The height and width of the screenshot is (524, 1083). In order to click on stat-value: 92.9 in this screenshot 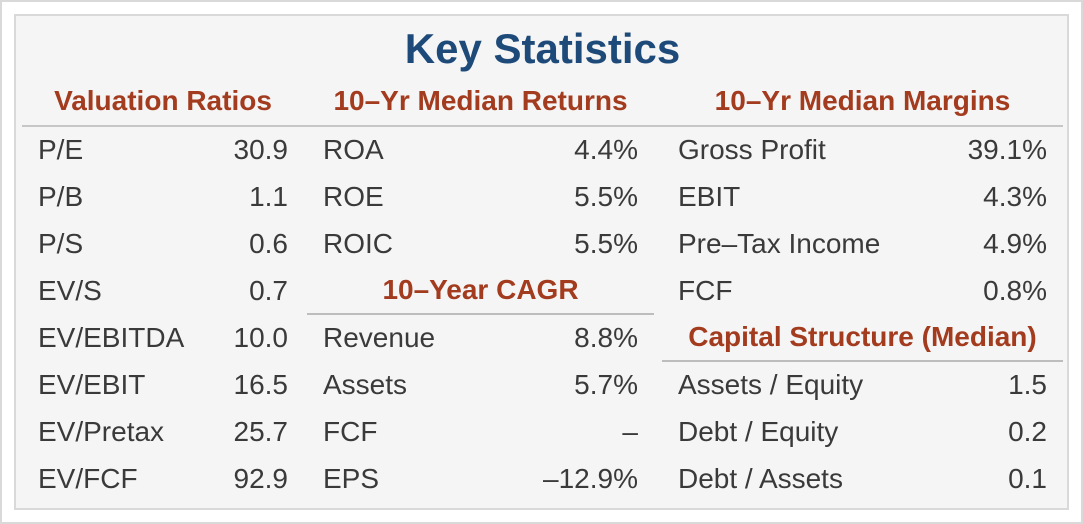, I will do `click(261, 479)`.